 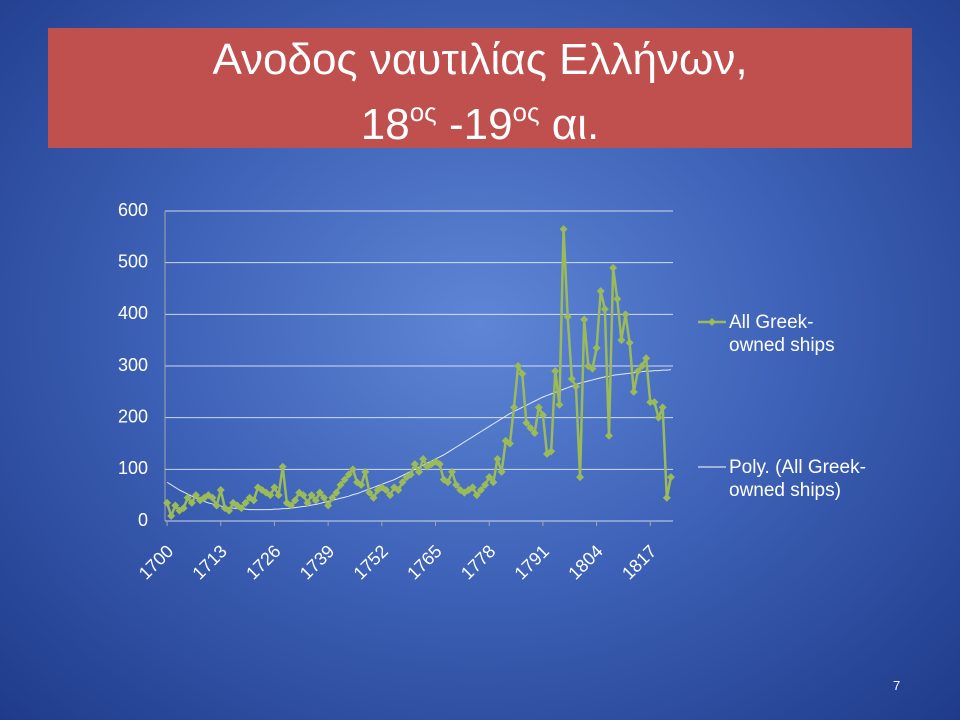 I want to click on title-part: 18, so click(x=385, y=124).